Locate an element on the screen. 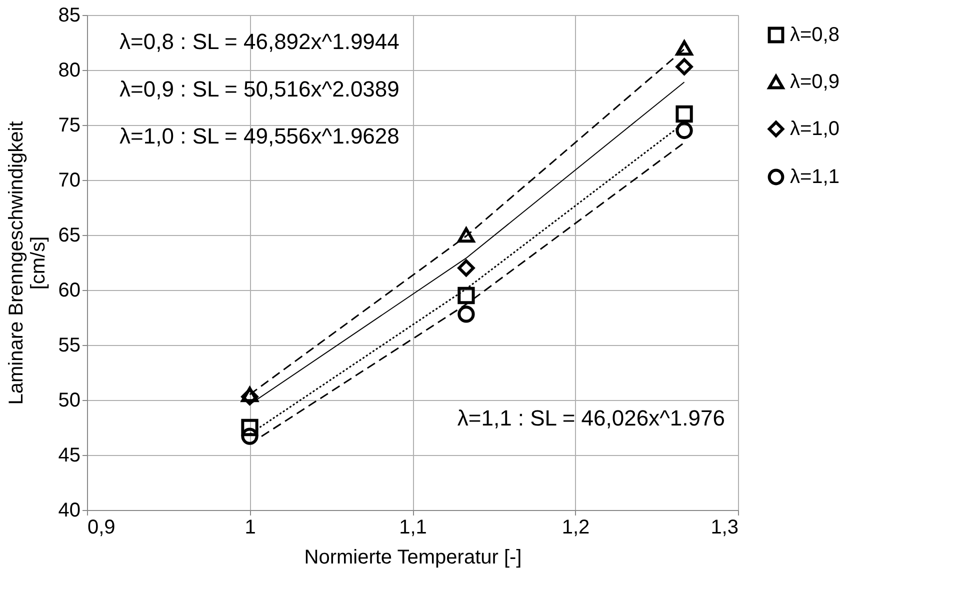  legend-label: λ=1,1 is located at coordinates (815, 177).